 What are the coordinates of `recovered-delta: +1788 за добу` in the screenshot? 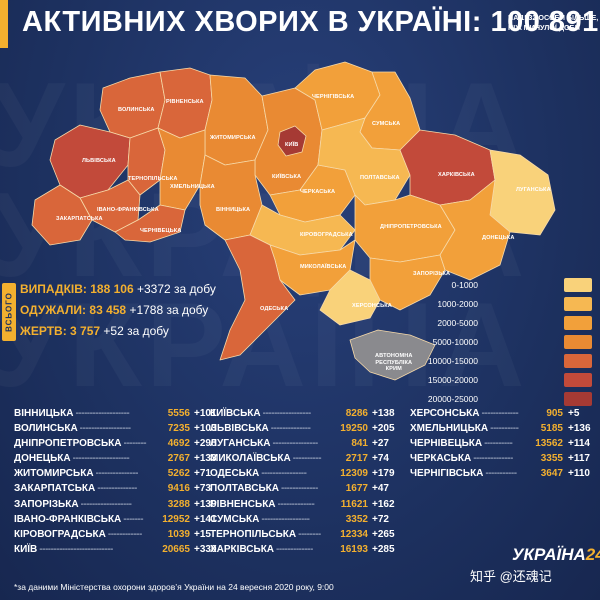 It's located at (169, 310).